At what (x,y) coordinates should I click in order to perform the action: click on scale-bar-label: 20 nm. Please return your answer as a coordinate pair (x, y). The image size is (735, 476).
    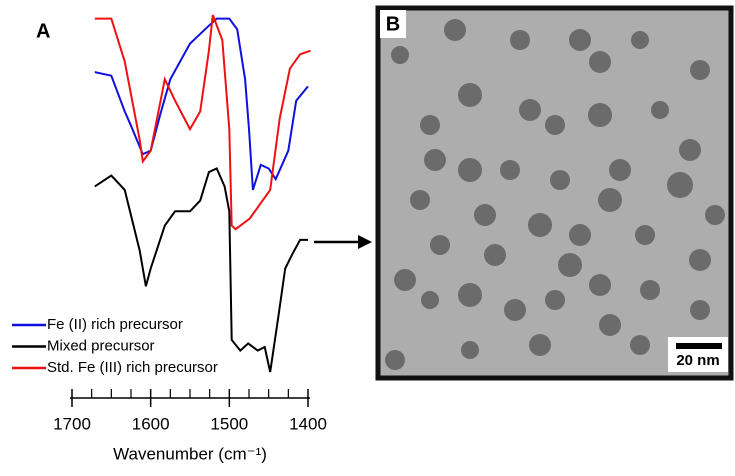
    Looking at the image, I should click on (697, 360).